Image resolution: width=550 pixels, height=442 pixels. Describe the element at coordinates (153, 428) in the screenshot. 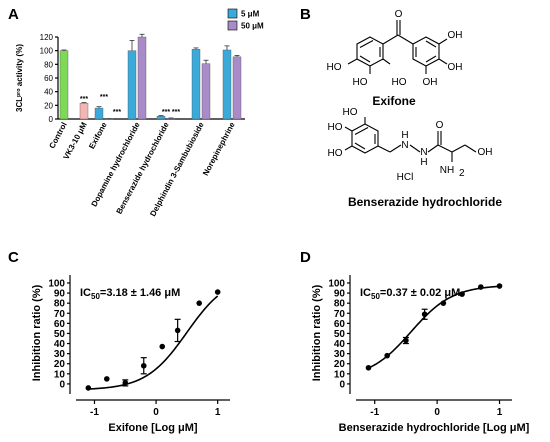

I see `c-x-axis-title: Exifone [Log μM]` at that location.